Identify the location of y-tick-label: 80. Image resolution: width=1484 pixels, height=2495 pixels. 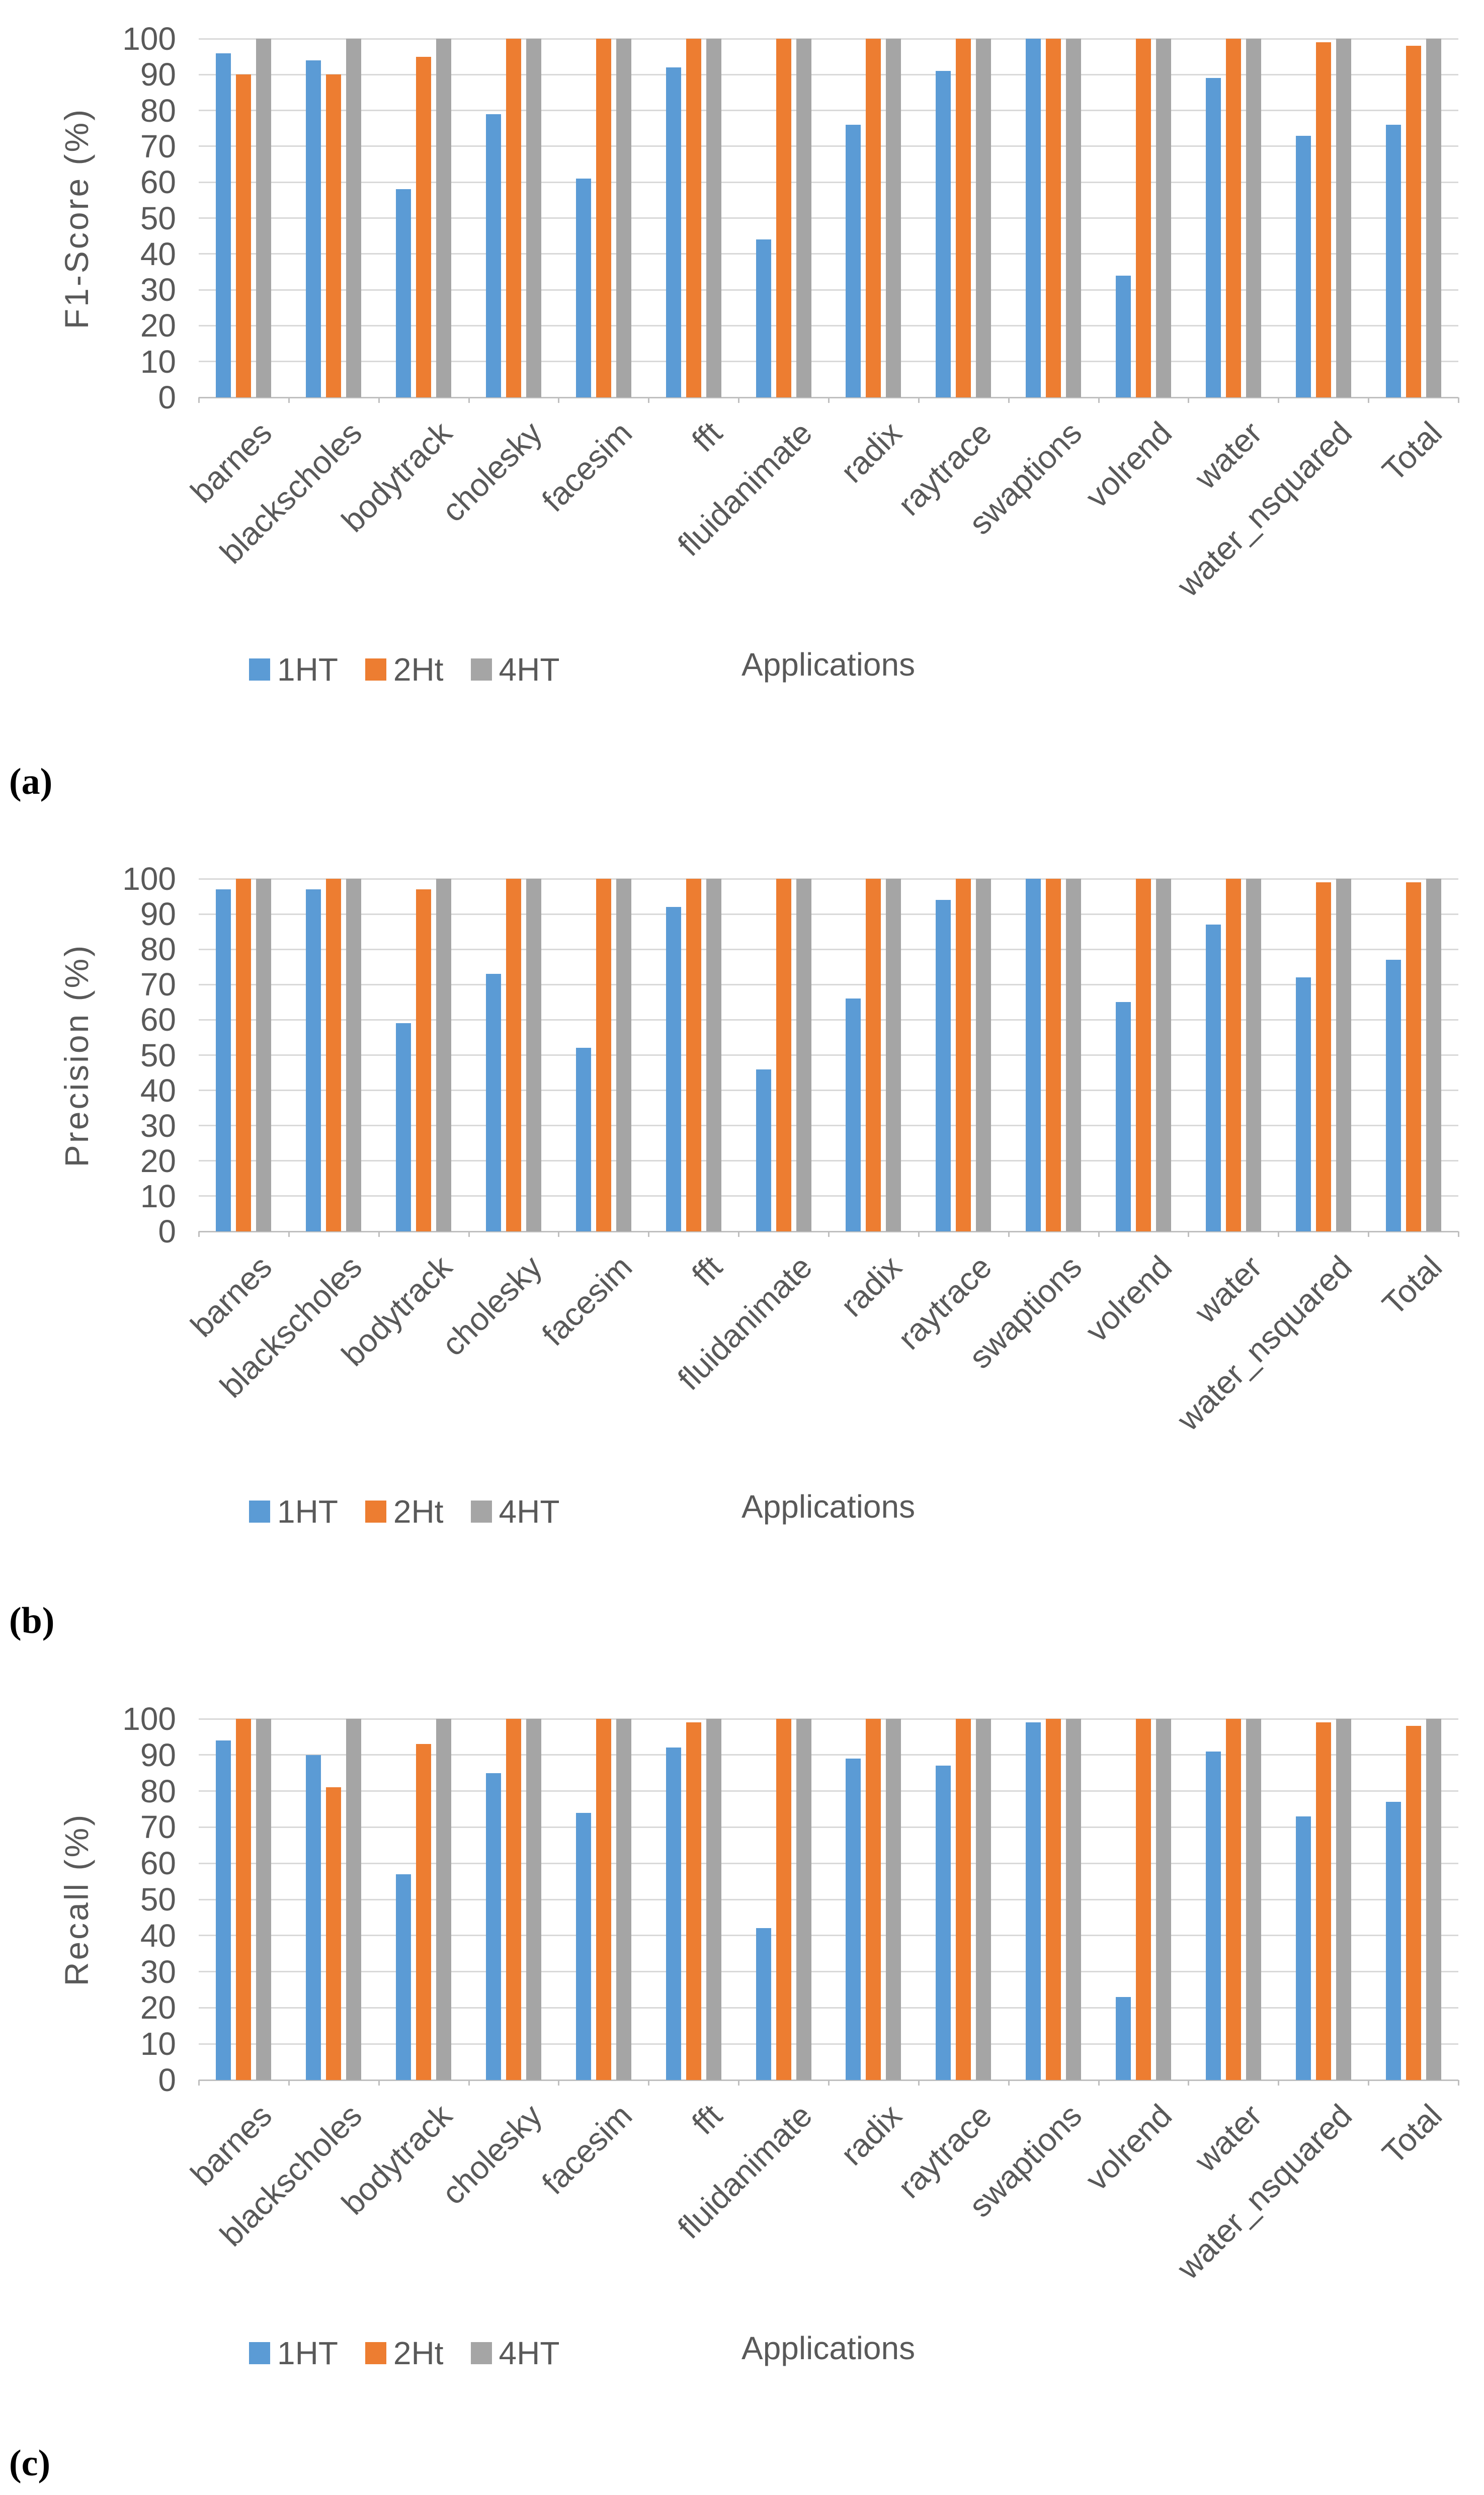
(158, 949).